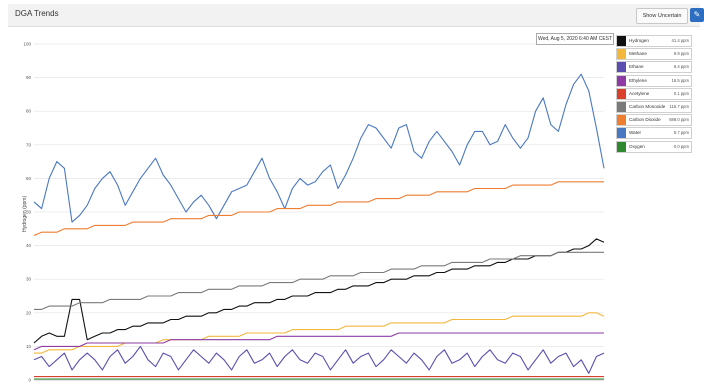  What do you see at coordinates (29, 77) in the screenshot?
I see `y-tick-label: 90` at bounding box center [29, 77].